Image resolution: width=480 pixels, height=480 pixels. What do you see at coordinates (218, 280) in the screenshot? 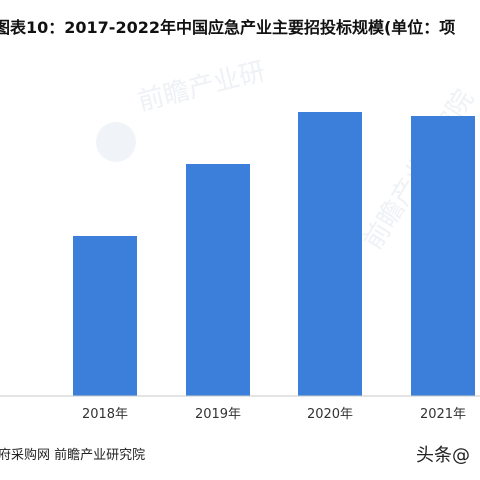
I see `bar-2019年` at bounding box center [218, 280].